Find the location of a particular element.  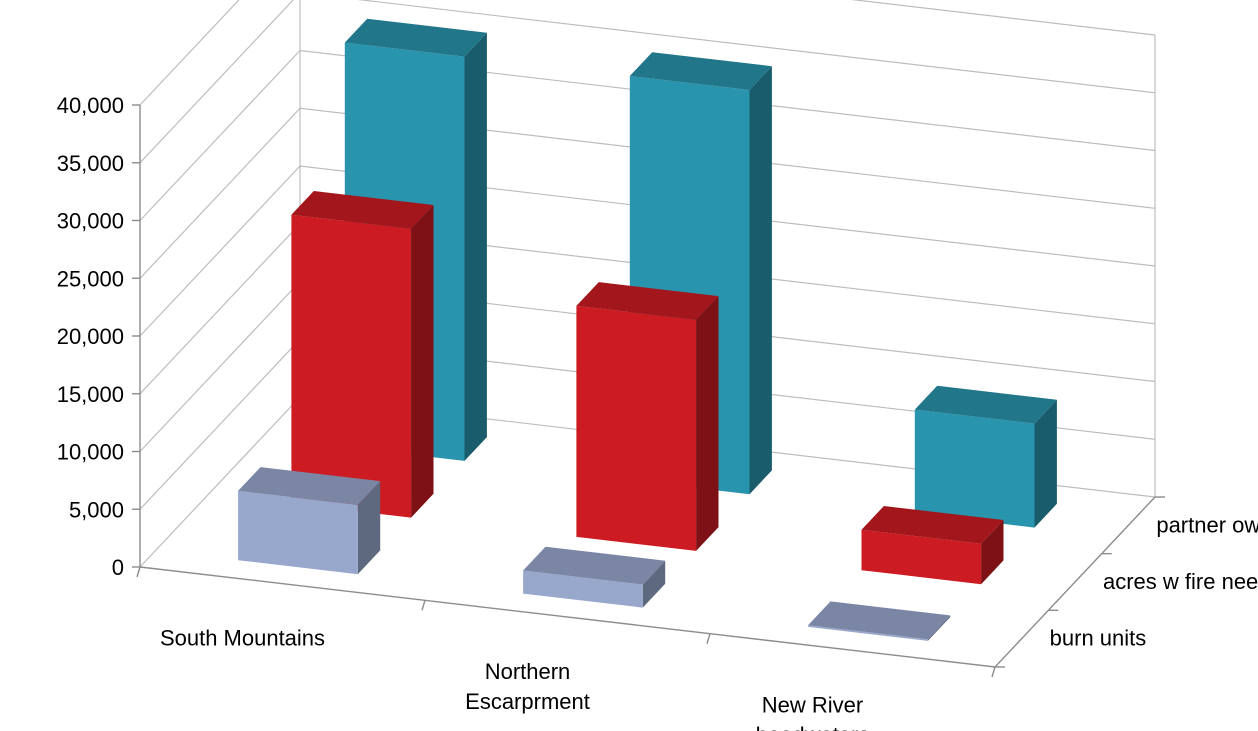

y-tick-label: 0 is located at coordinates (118, 567).